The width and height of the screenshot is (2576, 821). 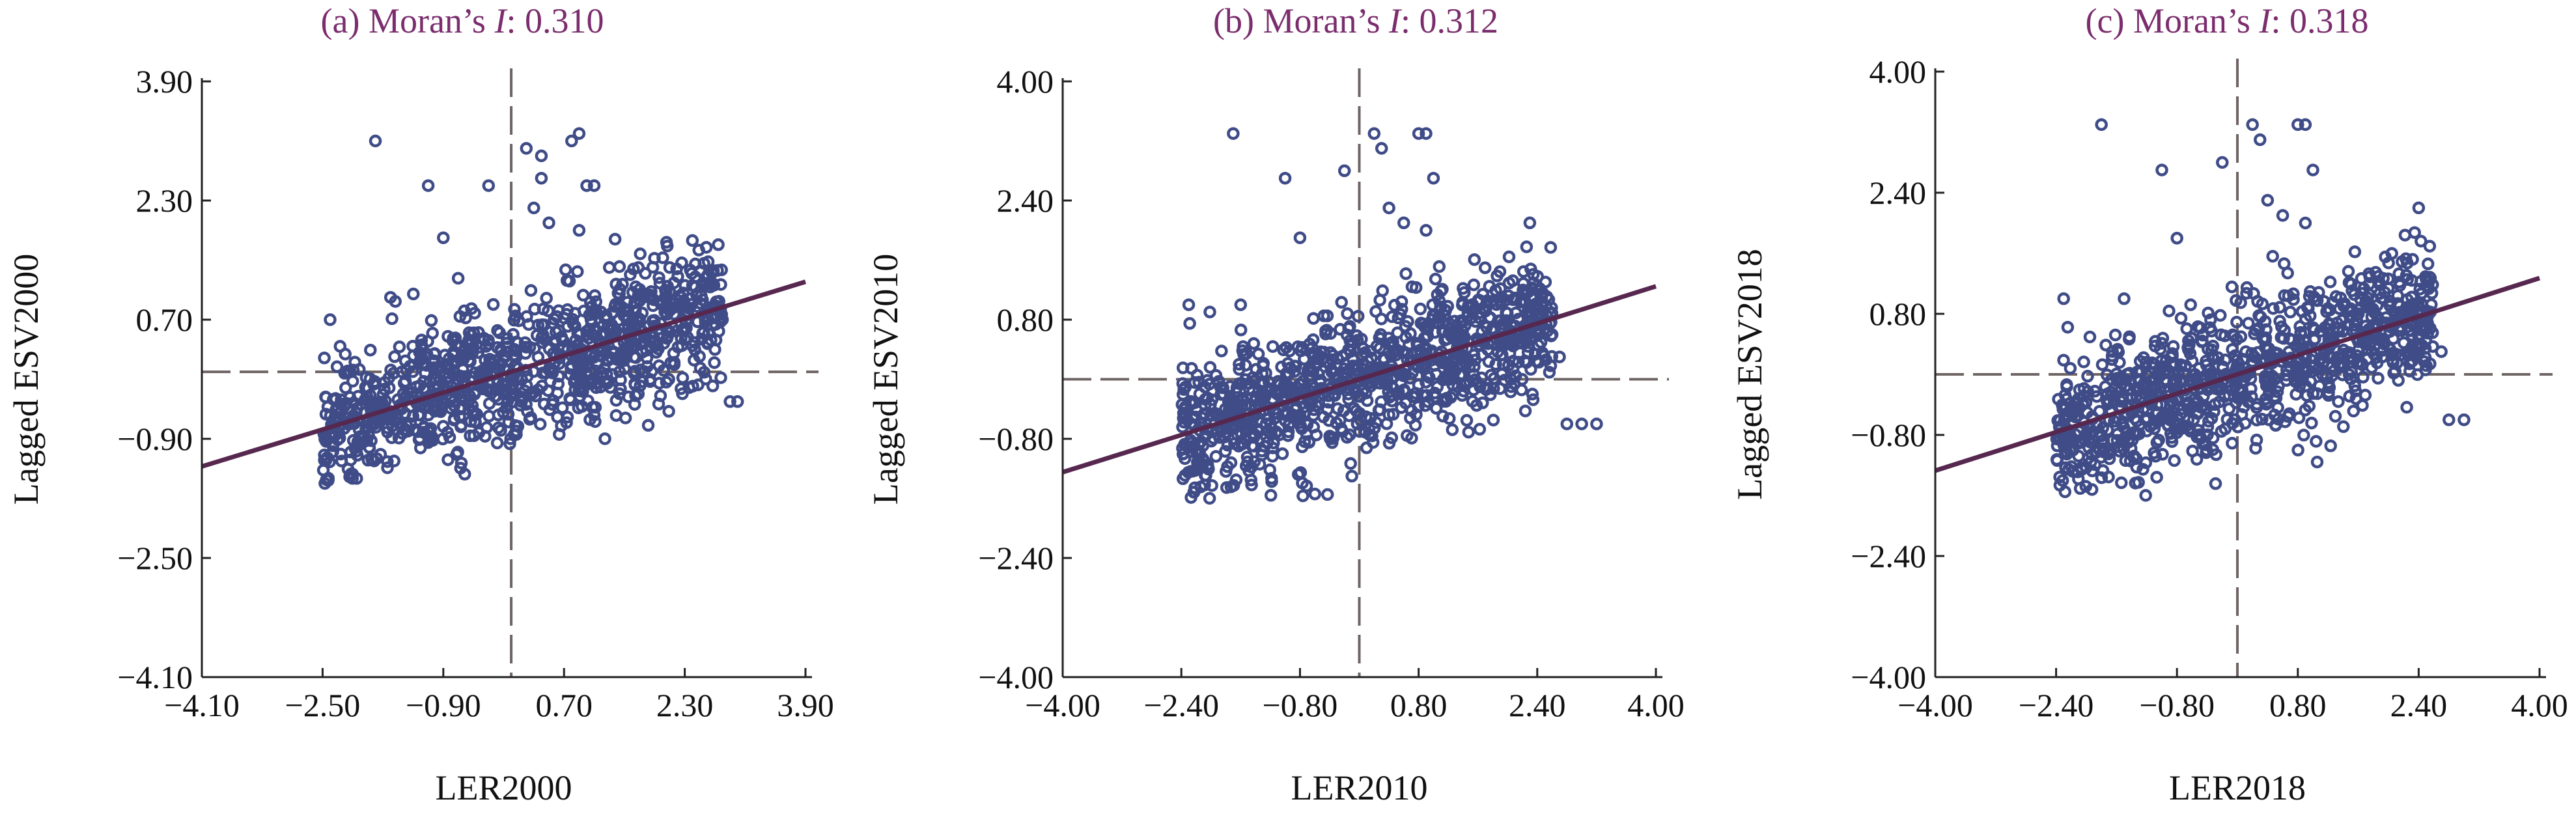 What do you see at coordinates (1355, 20) in the screenshot?
I see `panel-title: (b) Moran’s I: 0.312` at bounding box center [1355, 20].